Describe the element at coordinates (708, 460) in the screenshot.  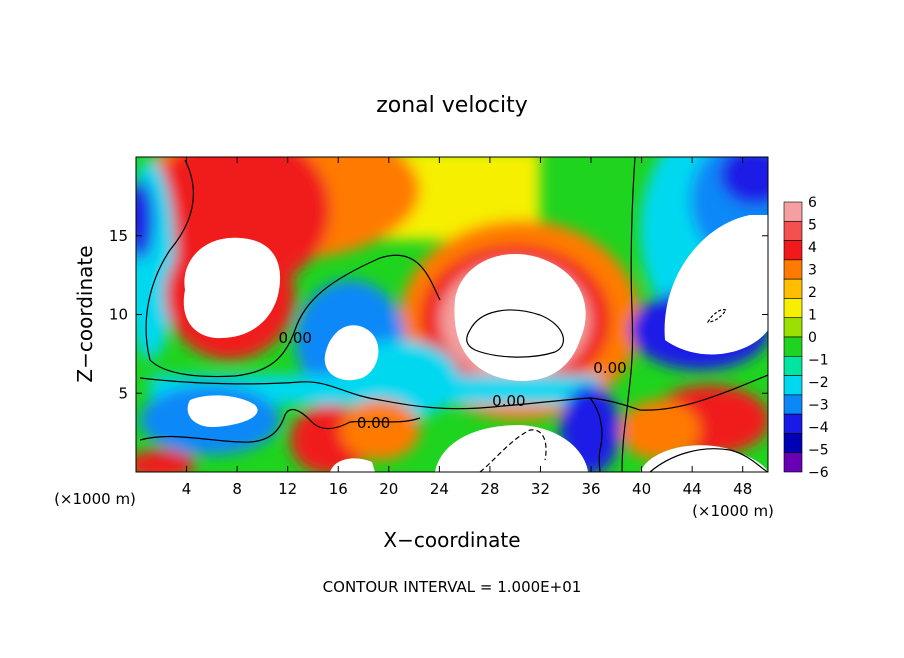
I see `contour-line-bottom-right` at that location.